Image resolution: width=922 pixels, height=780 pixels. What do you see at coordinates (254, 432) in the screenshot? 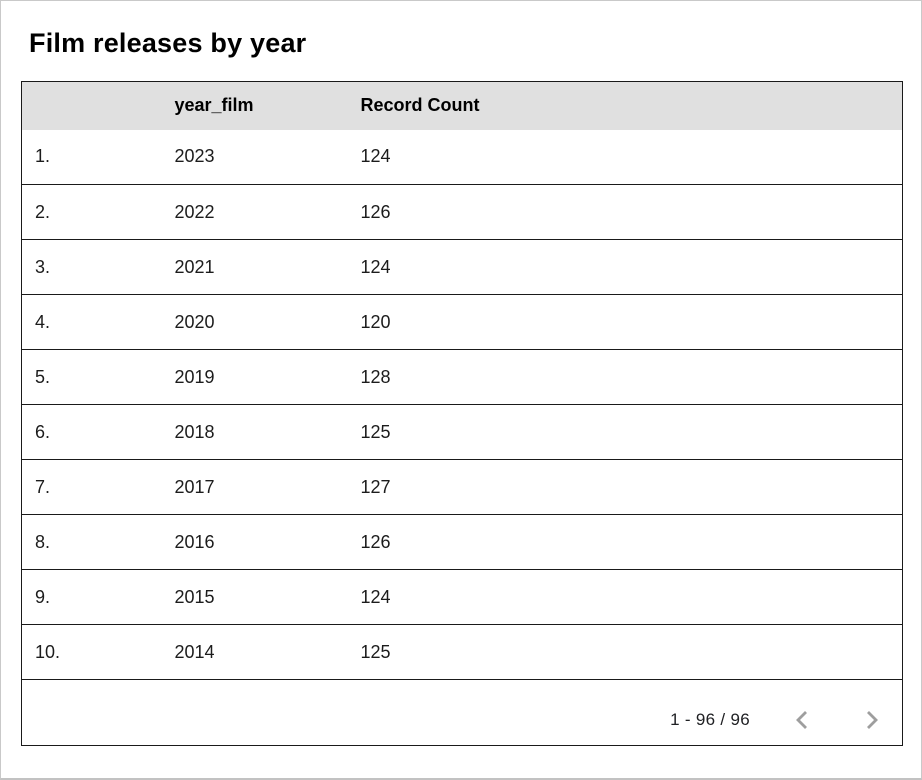
I see `cell-year-film: 2018` at bounding box center [254, 432].